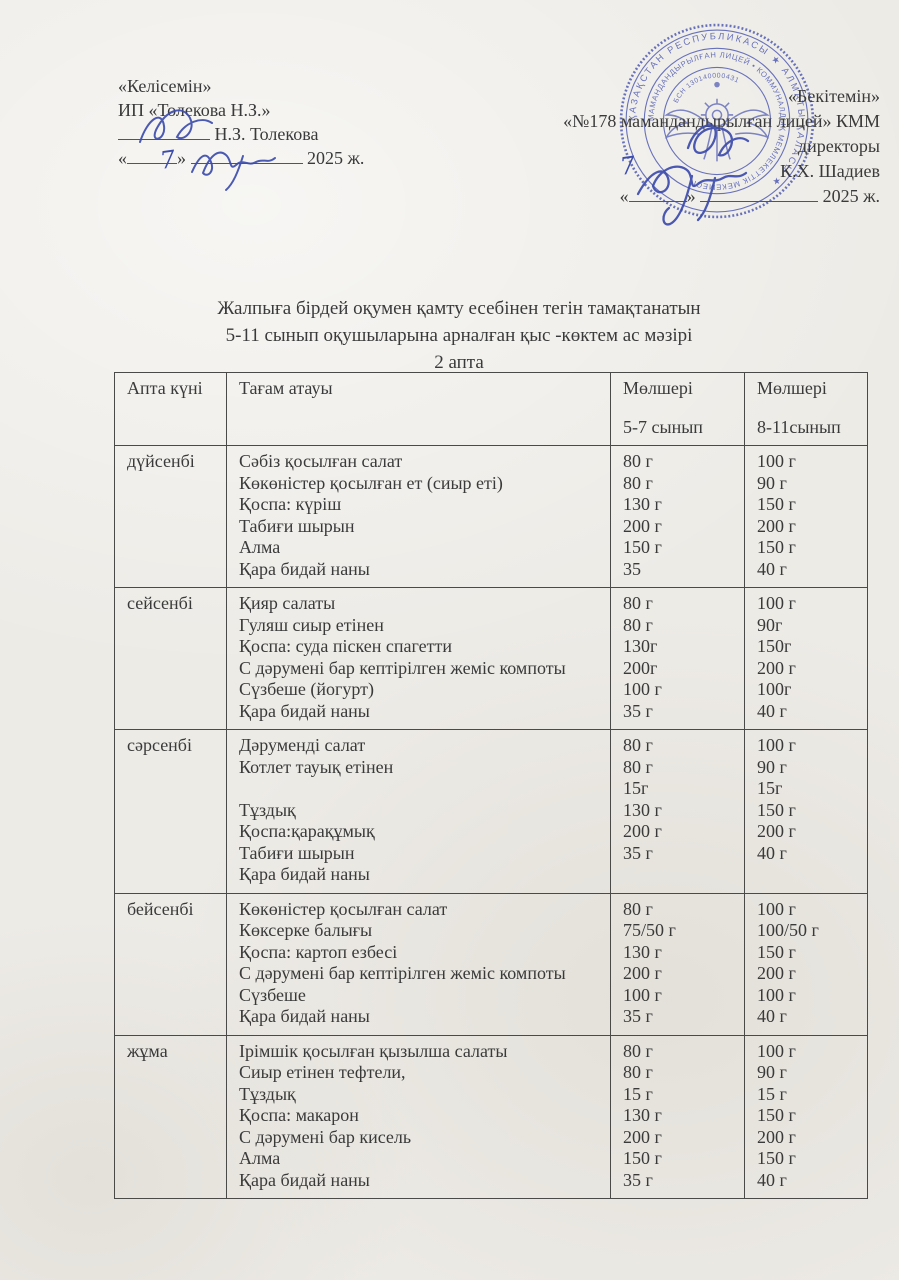 This screenshot has width=899, height=1280. What do you see at coordinates (806, 964) in the screenshot?
I see `portion-8-11-cell: 100 г 100/50 г 150 г 200 г 100 г 40 г` at bounding box center [806, 964].